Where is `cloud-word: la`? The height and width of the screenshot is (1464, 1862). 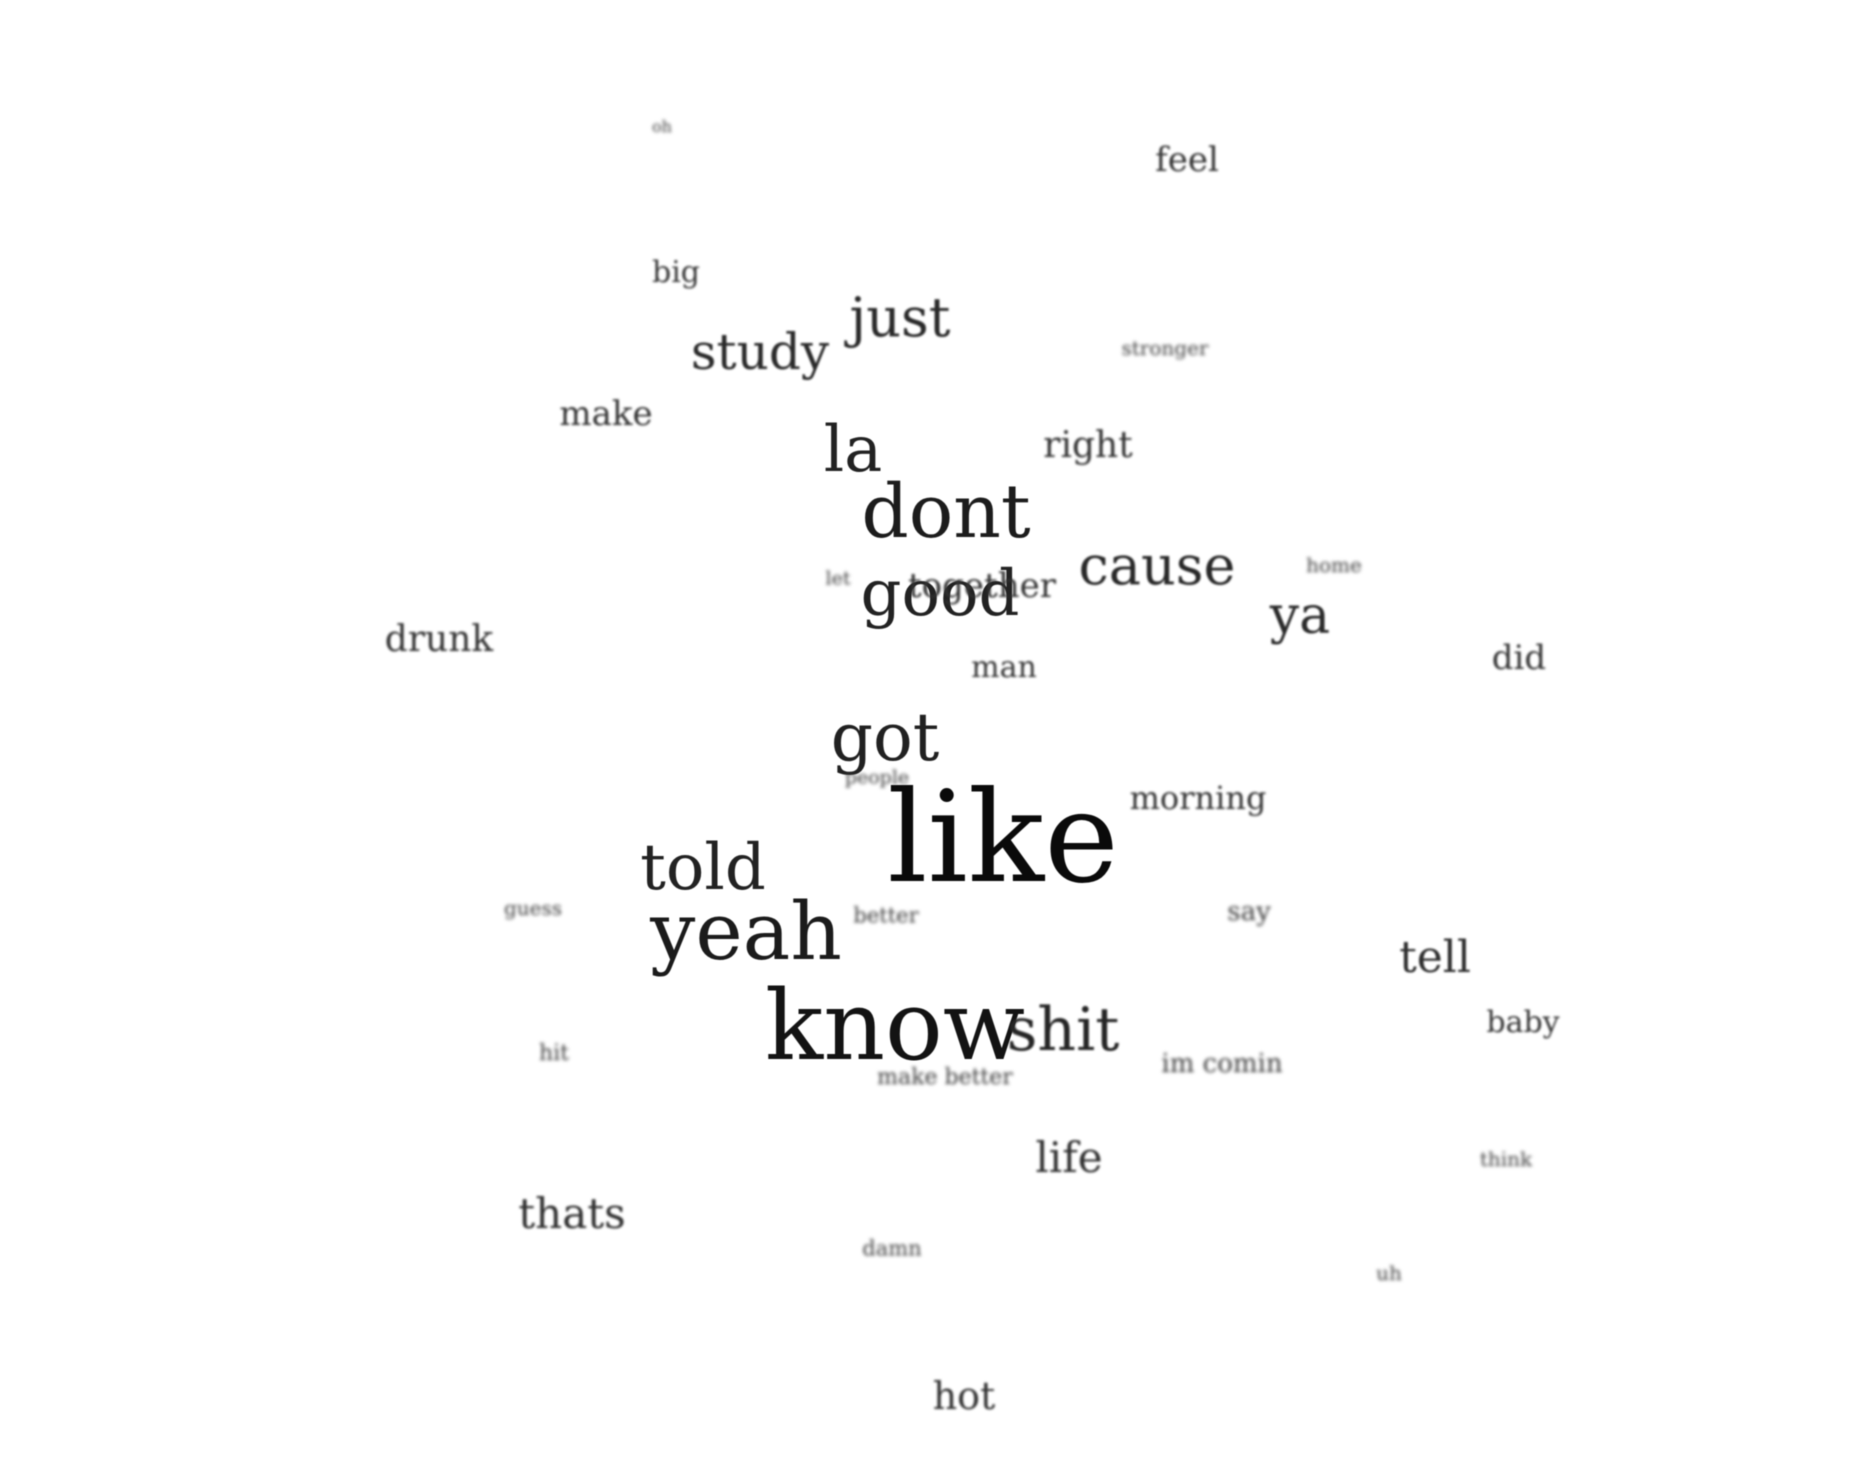
cloud-word: la is located at coordinates (853, 450).